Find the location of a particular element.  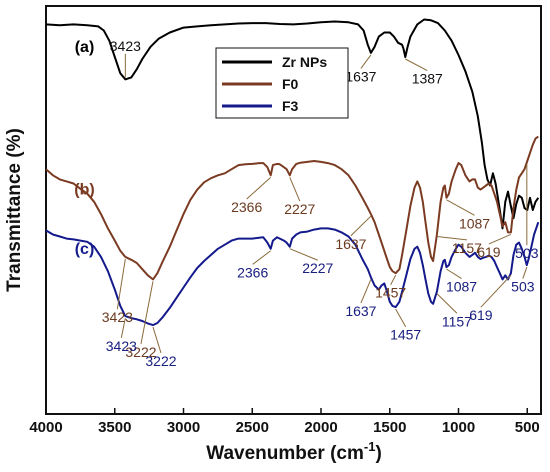

legend-entry: F0 is located at coordinates (290, 84).